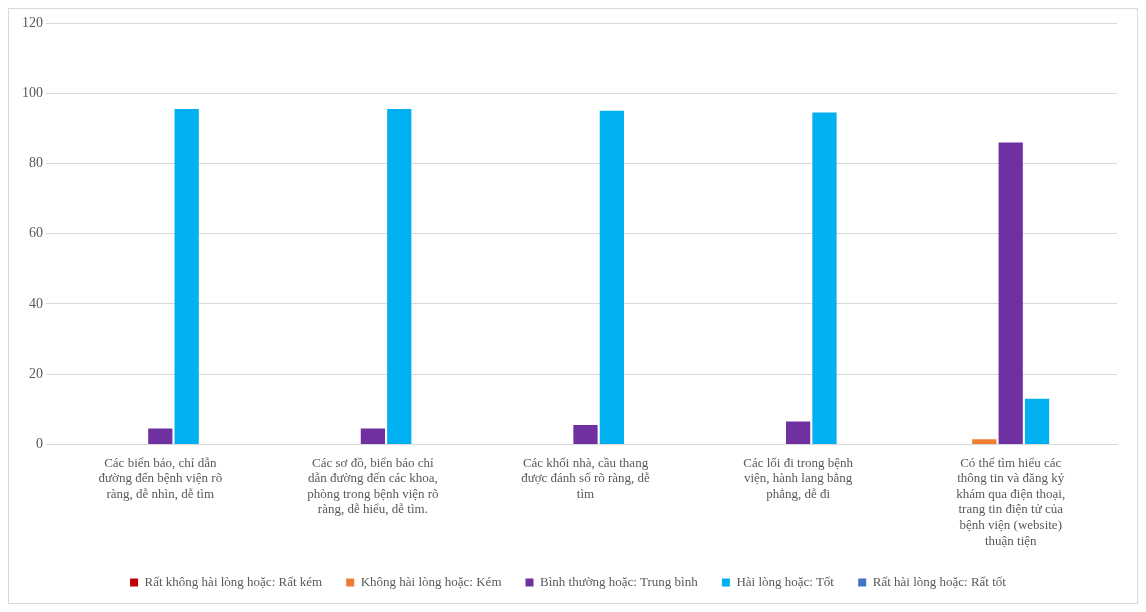  What do you see at coordinates (39, 444) in the screenshot?
I see `y-tick-label: 0` at bounding box center [39, 444].